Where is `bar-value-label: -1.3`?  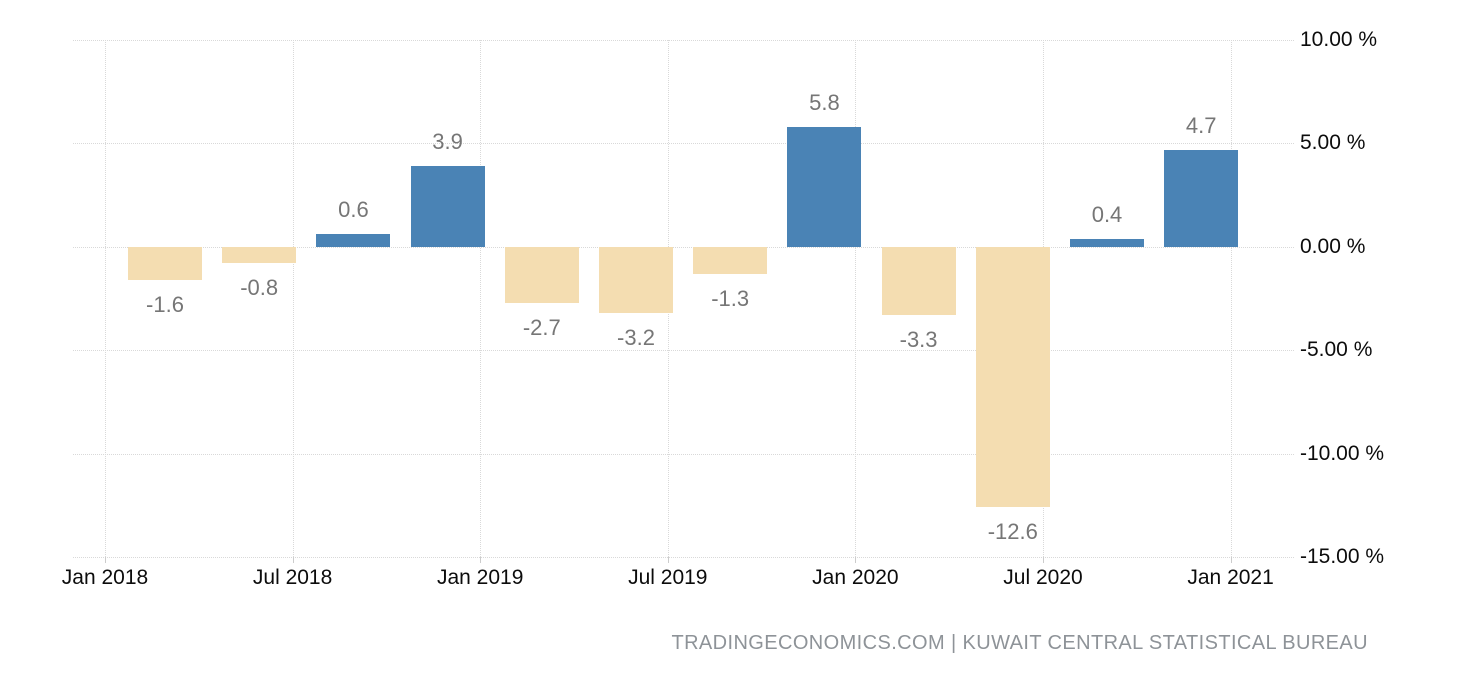
bar-value-label: -1.3 is located at coordinates (730, 298).